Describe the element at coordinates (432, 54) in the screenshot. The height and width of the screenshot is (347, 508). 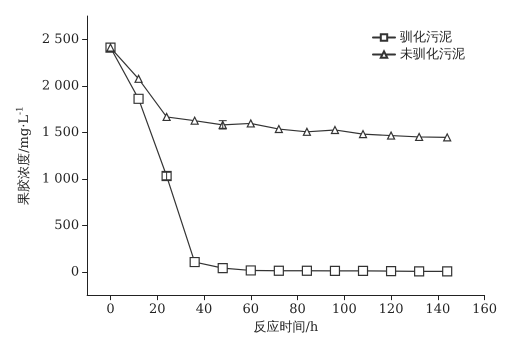
I see `legend-label: 未驯化污泥` at that location.